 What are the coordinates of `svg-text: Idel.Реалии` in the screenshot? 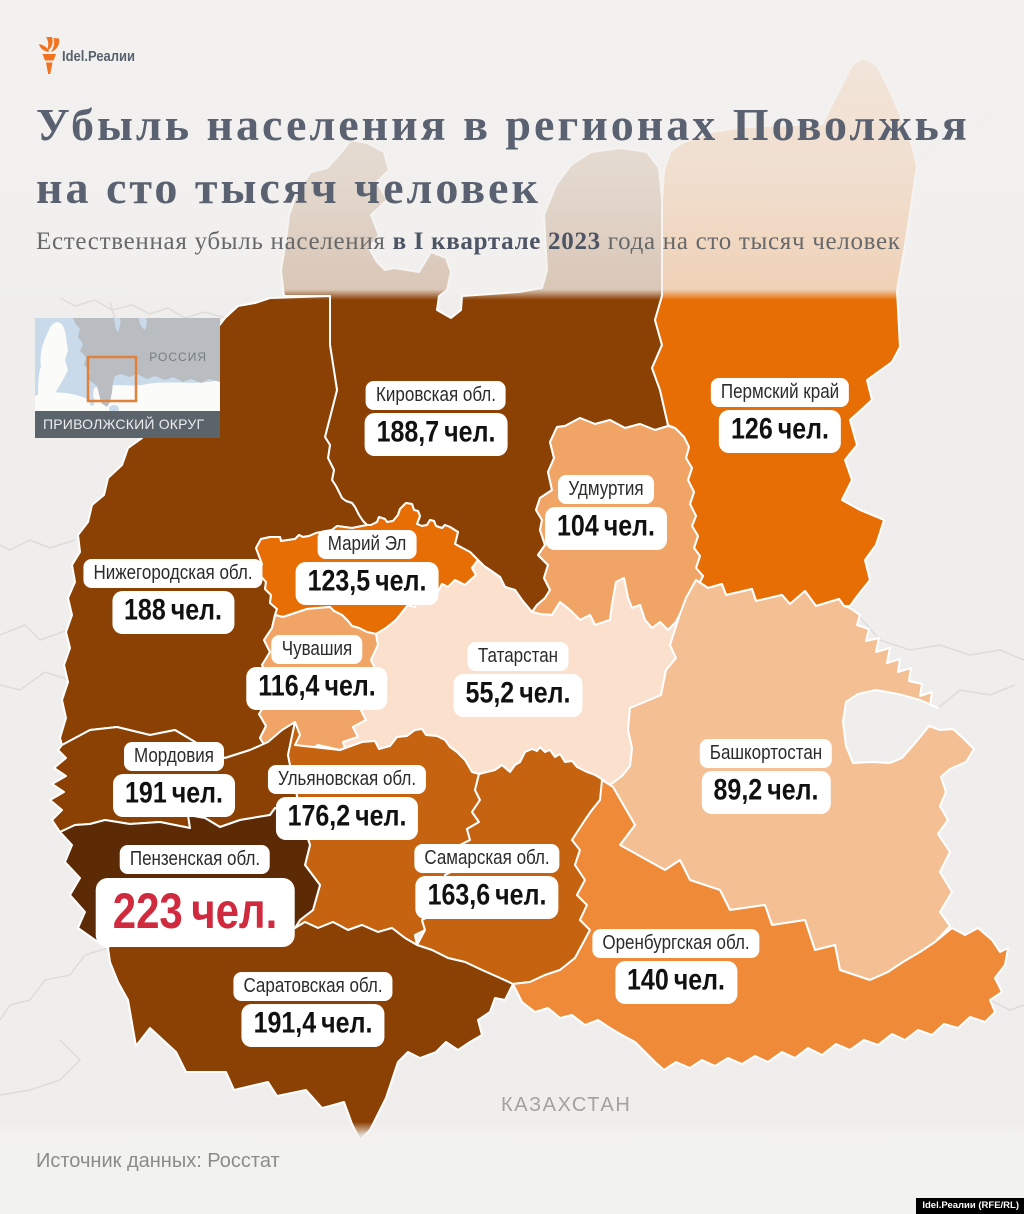 It's located at (98, 56).